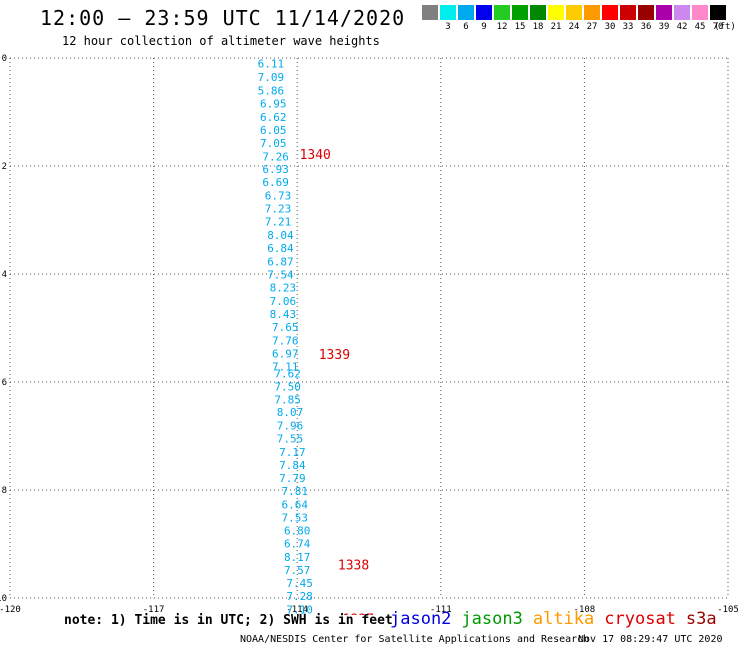  Describe the element at coordinates (271, 77) in the screenshot. I see `wave-height-point: 7.09` at that location.